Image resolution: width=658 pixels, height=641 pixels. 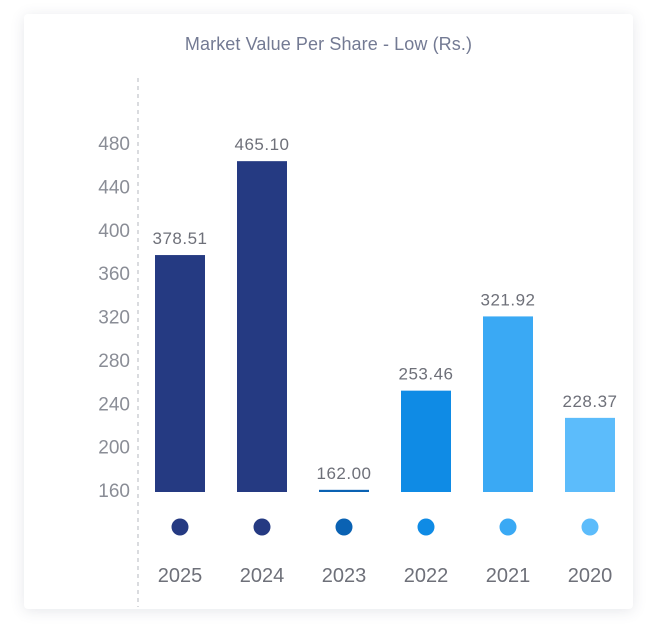 I want to click on y-tick-label: 400, so click(x=114, y=231).